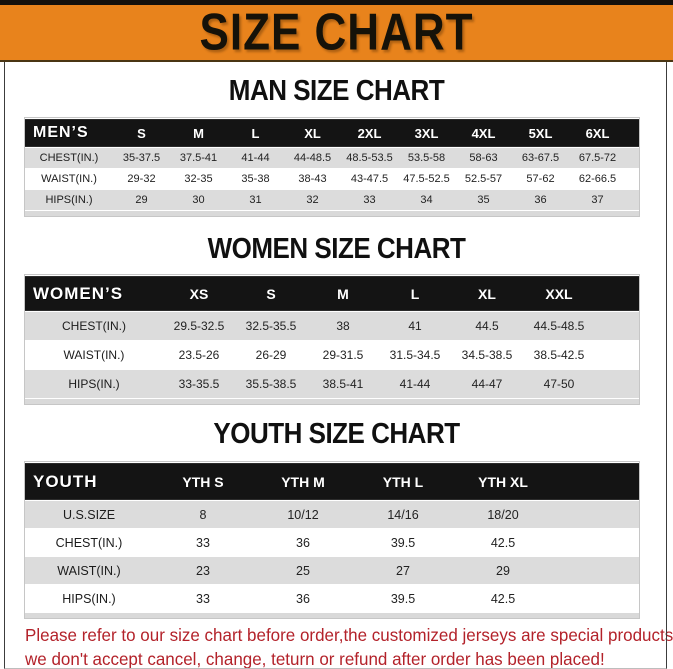  What do you see at coordinates (271, 326) in the screenshot?
I see `measurement-cell: 32.5-35.5` at bounding box center [271, 326].